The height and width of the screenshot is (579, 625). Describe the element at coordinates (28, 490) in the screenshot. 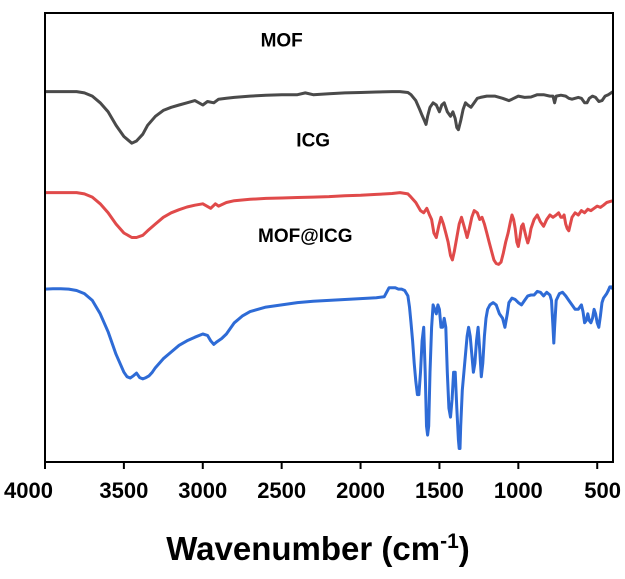

I see `x-tick-label: 4000` at that location.